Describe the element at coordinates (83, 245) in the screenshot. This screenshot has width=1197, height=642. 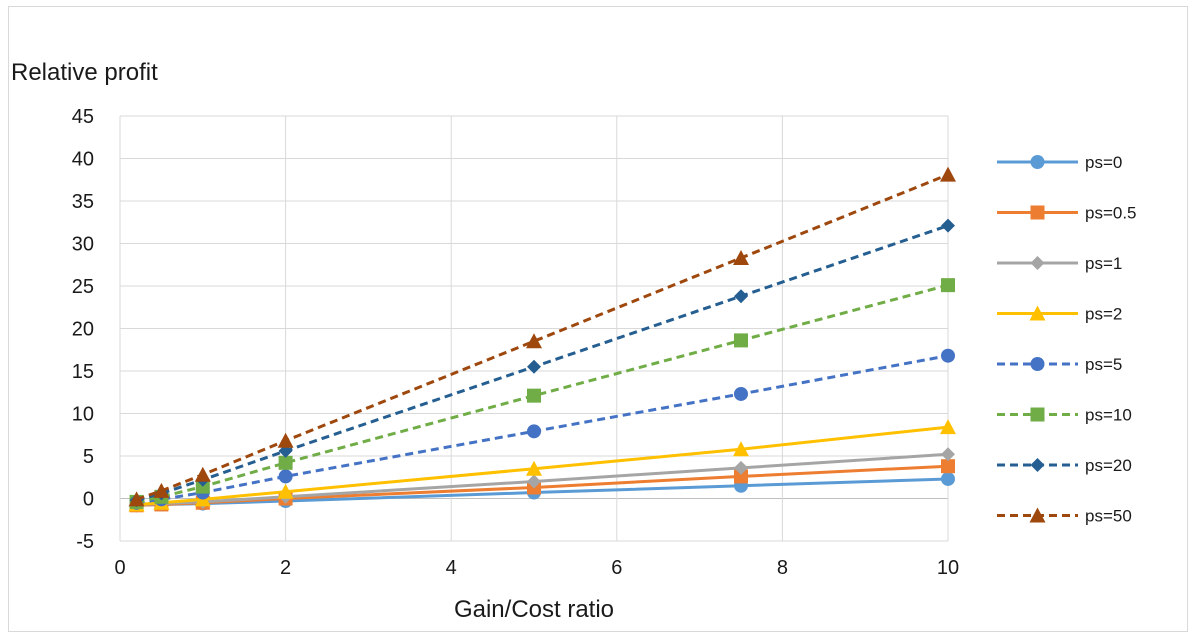
I see `y-tick-label: 30` at that location.